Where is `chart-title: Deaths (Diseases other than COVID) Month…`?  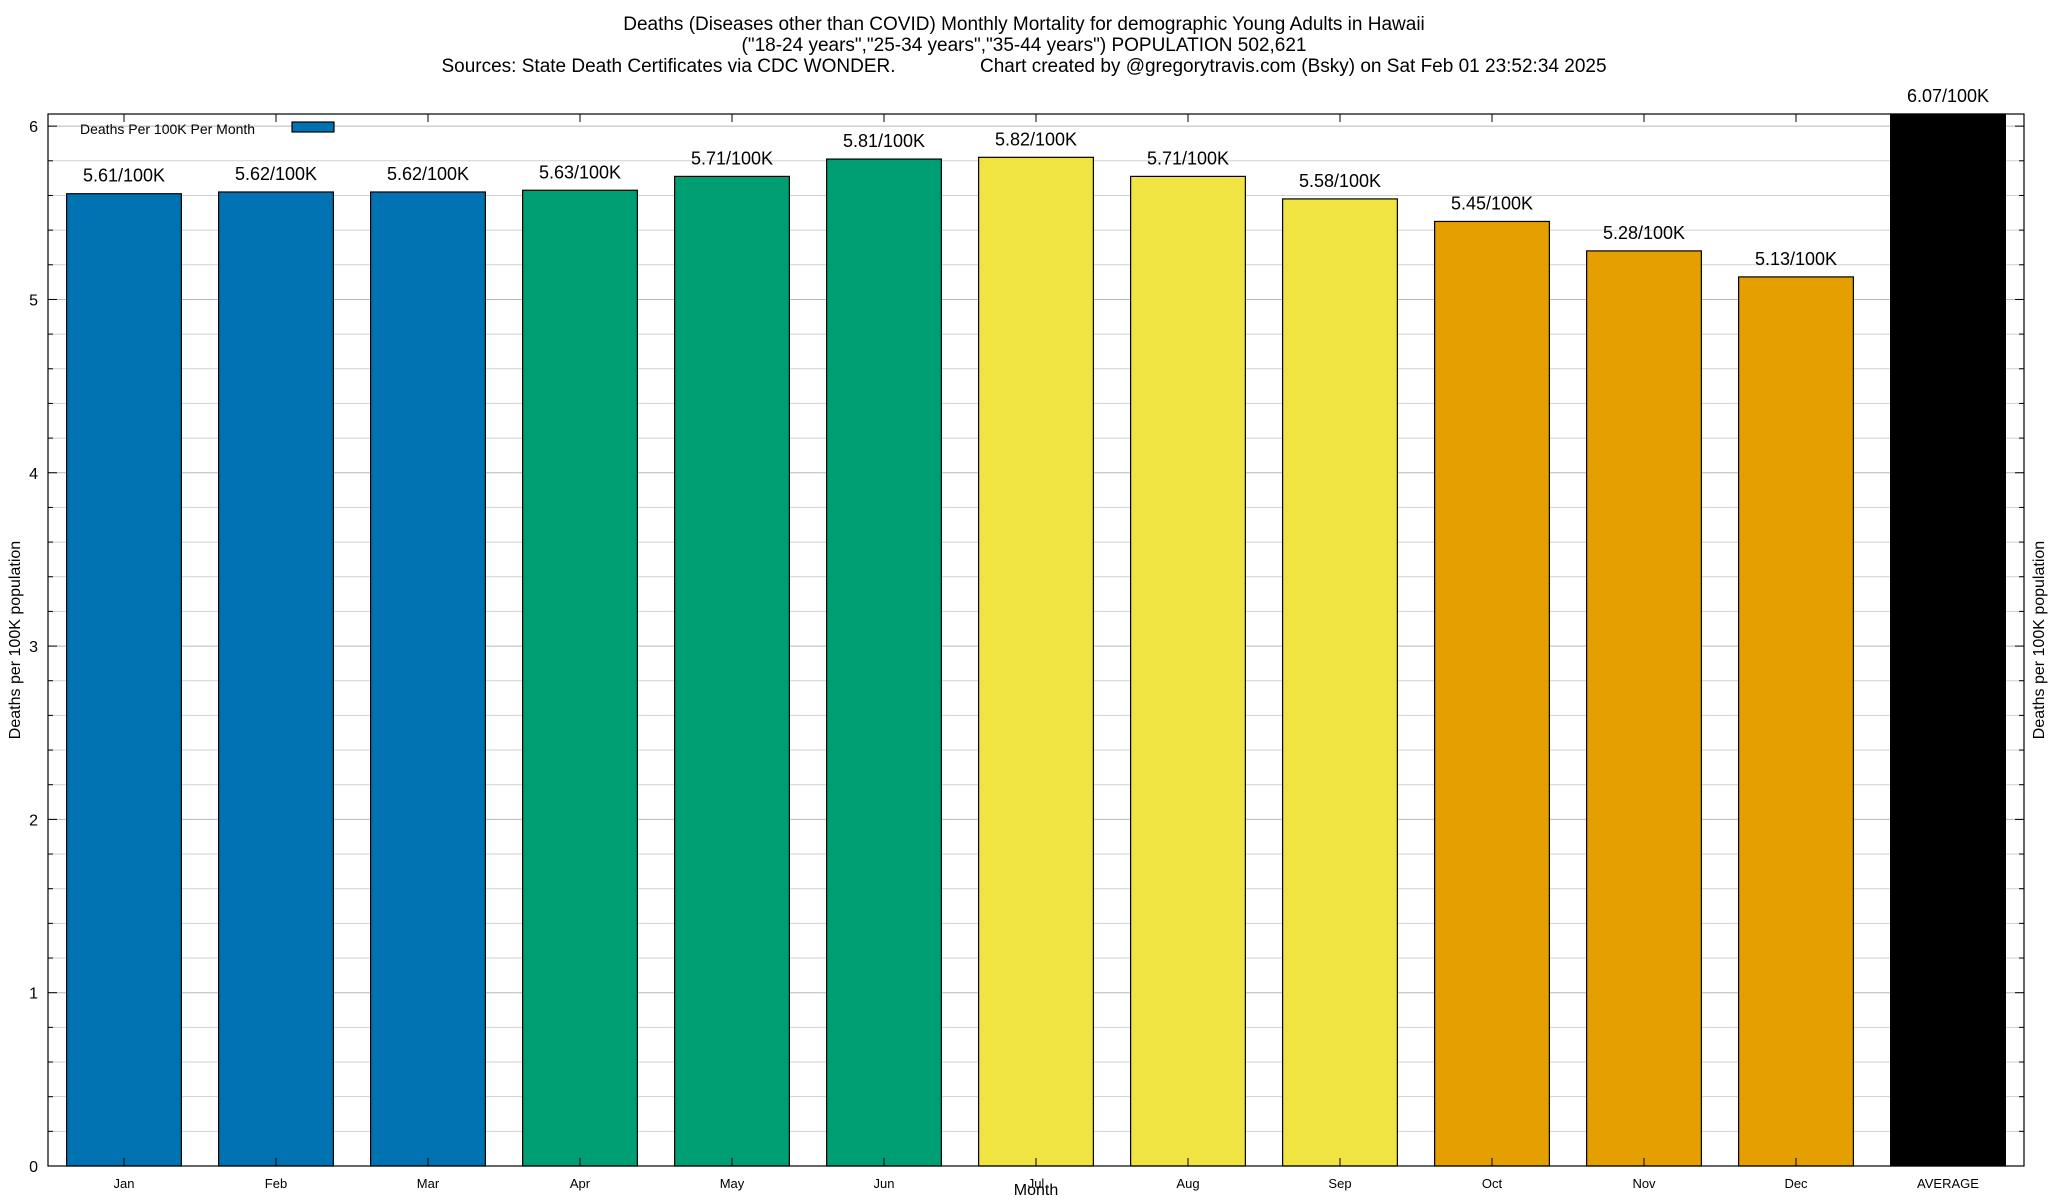 chart-title: Deaths (Diseases other than COVID) Month… is located at coordinates (1023, 45).